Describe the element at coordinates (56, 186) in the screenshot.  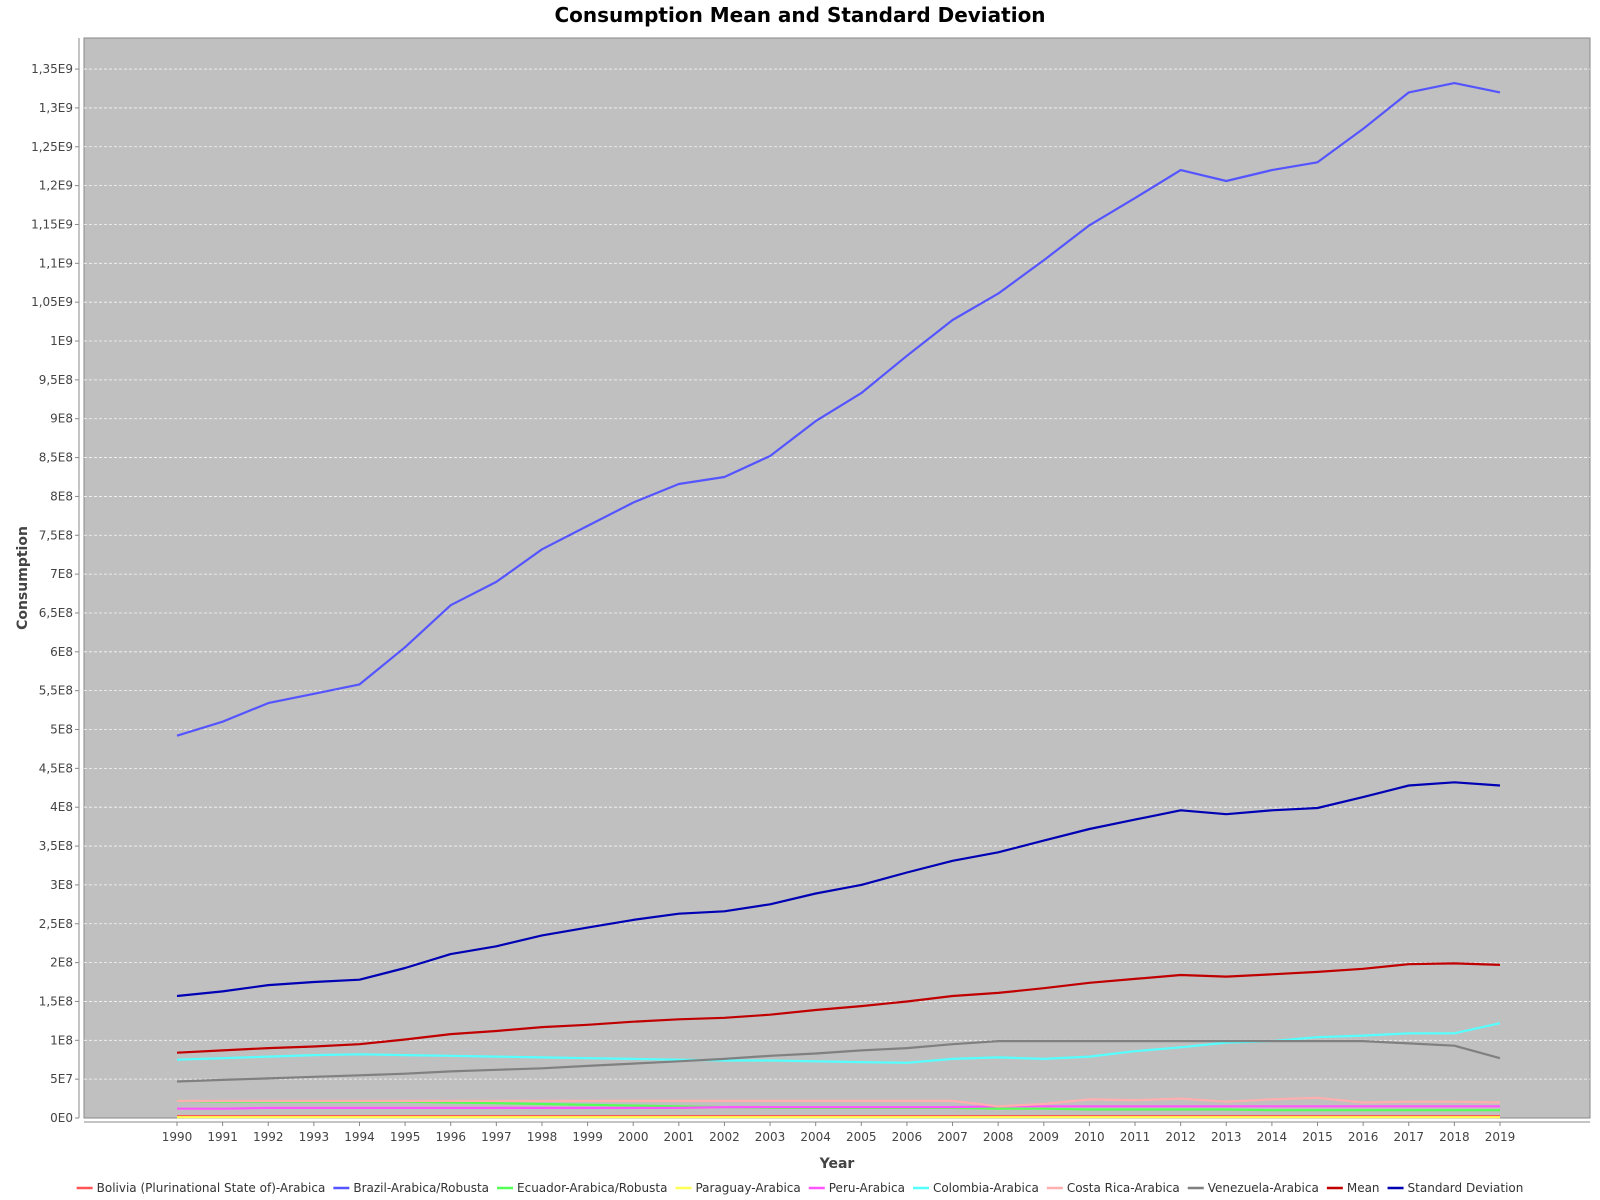
I see `y-tick-label: 1,2E9` at that location.